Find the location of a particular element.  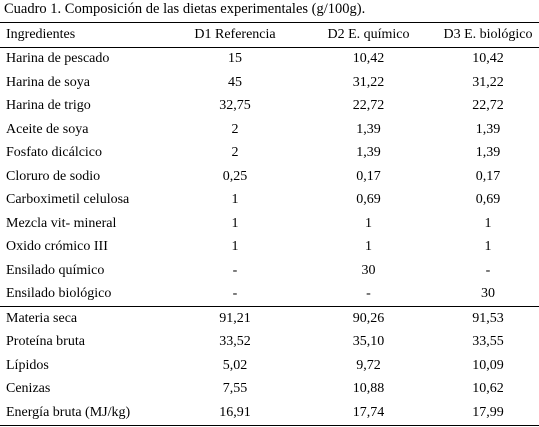

table-row: Energía bruta (MJ/kg) 16,91 17,74 17,99 is located at coordinates (269, 413).